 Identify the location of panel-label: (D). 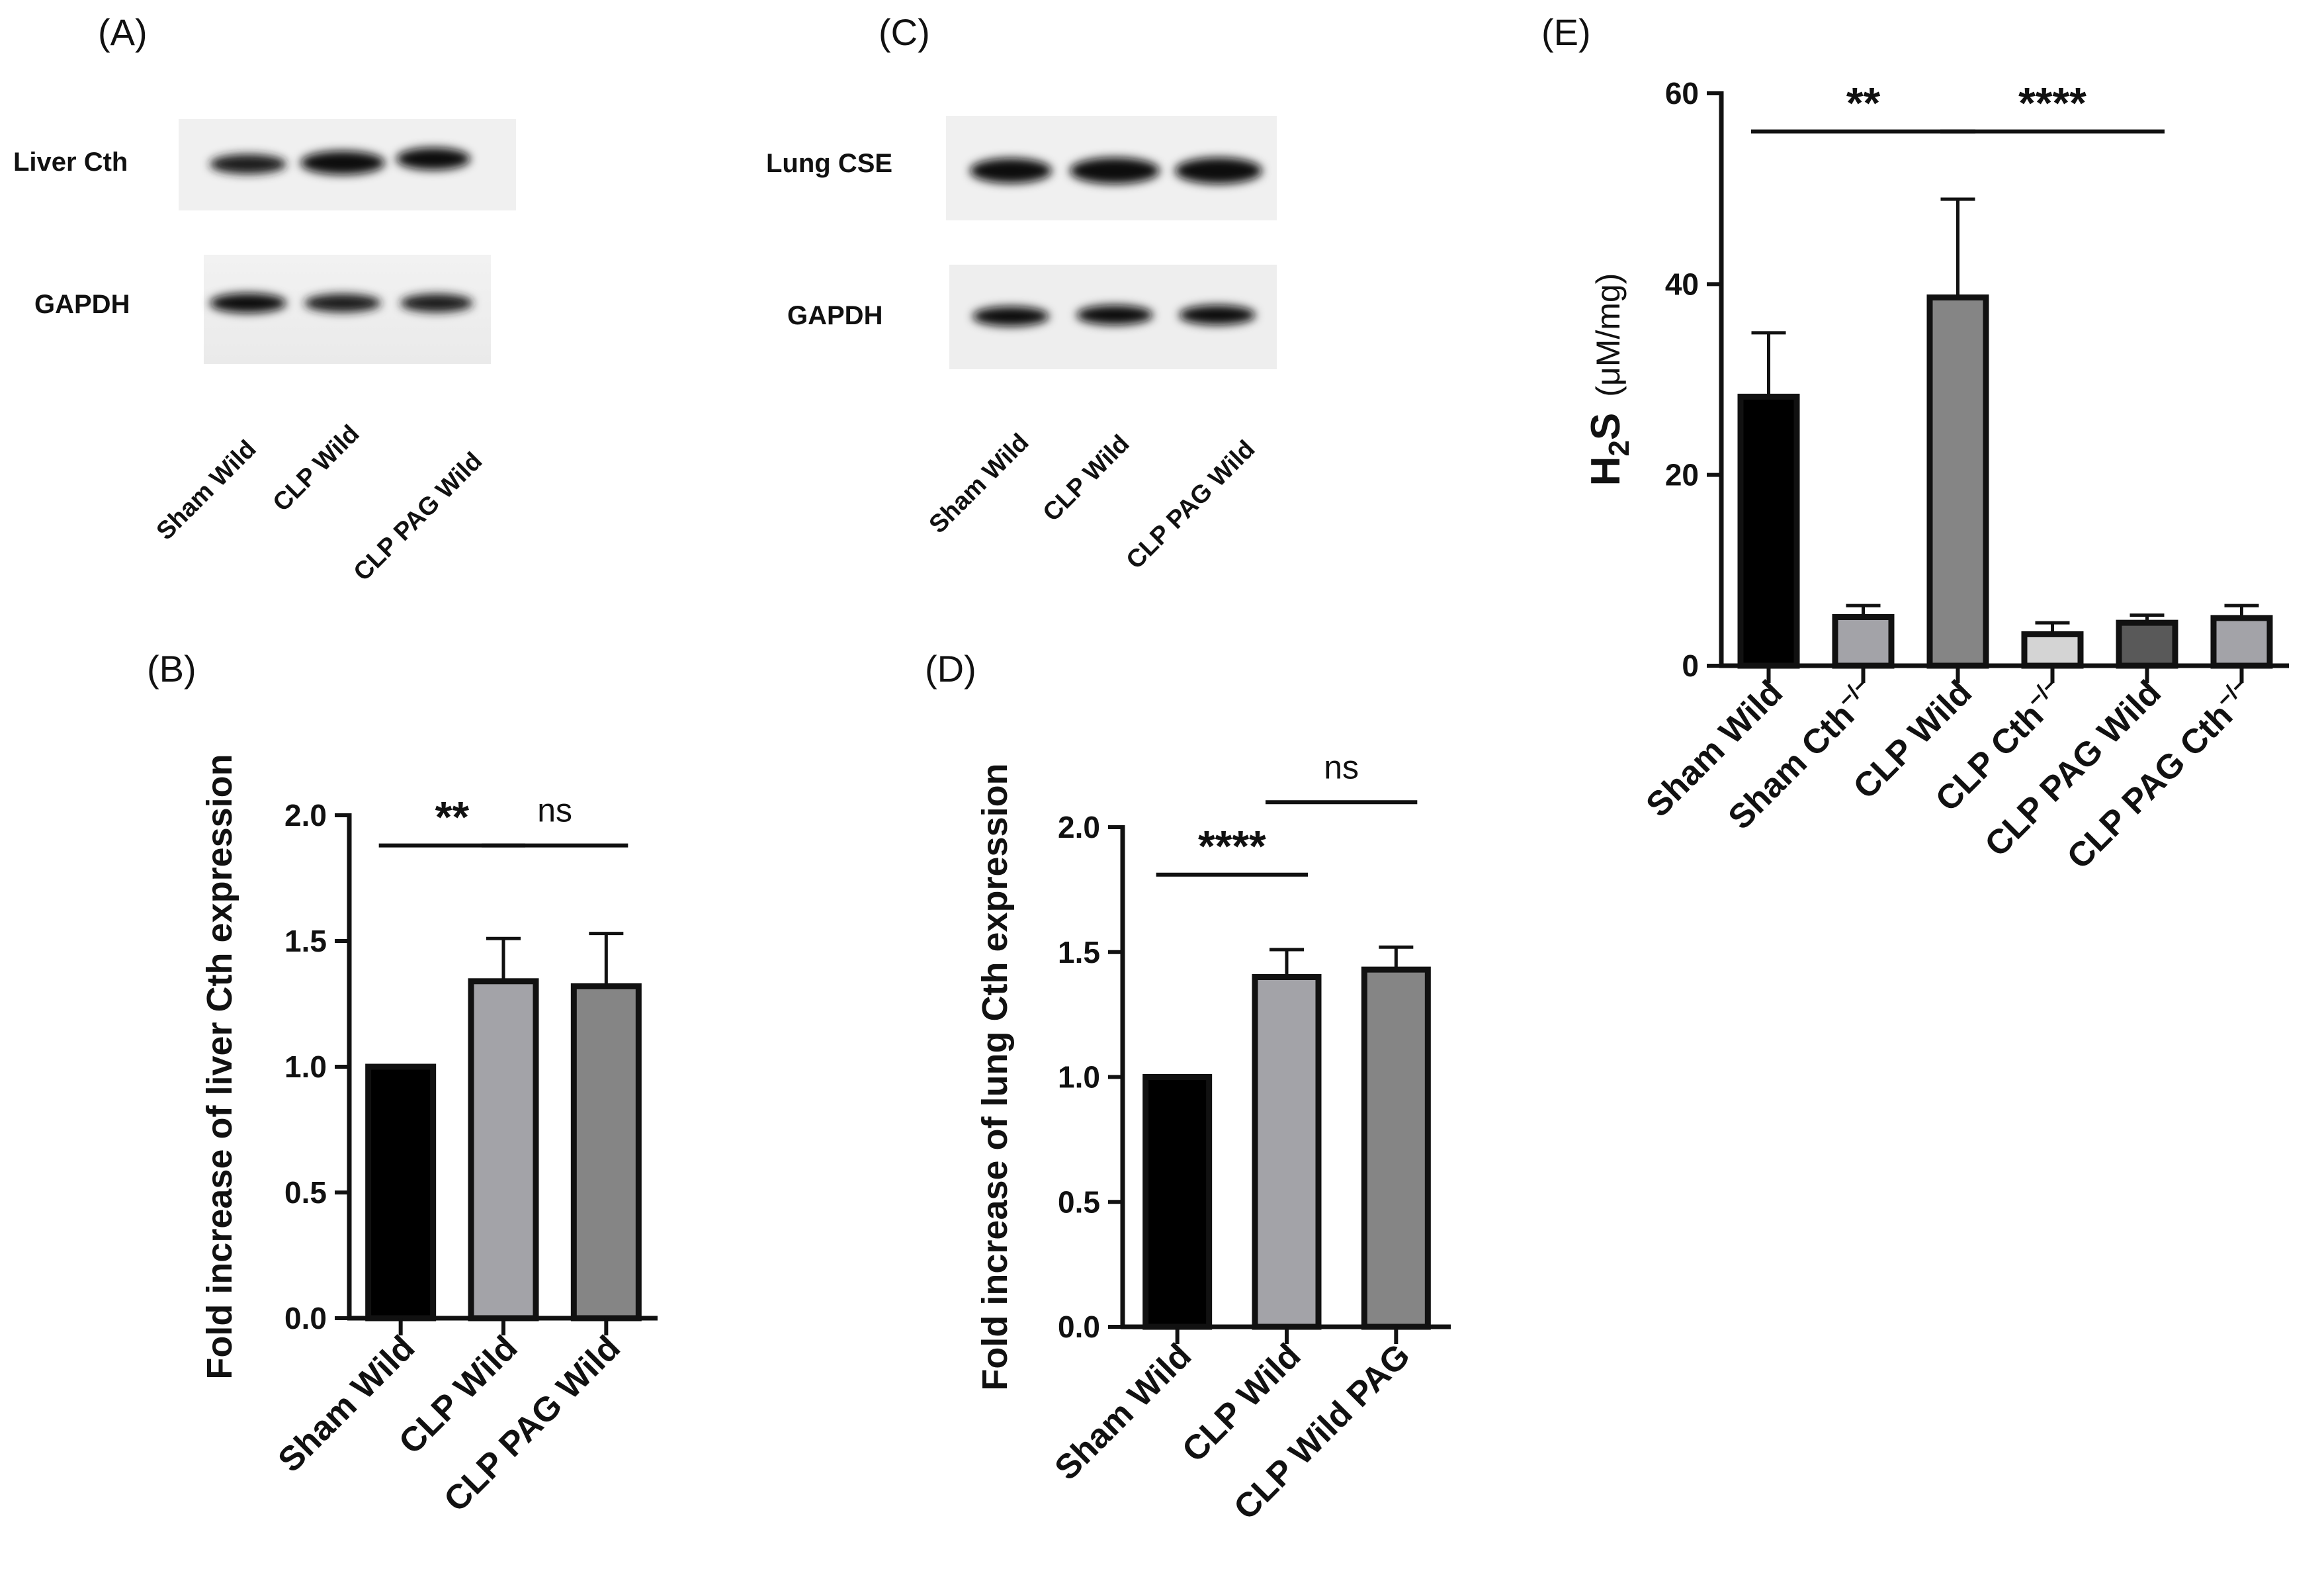
(950, 669).